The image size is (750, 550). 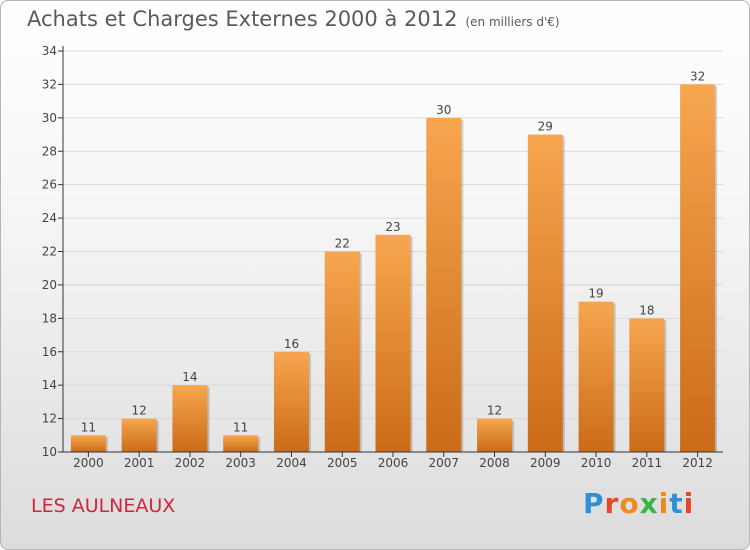 I want to click on data-label: 18, so click(x=646, y=310).